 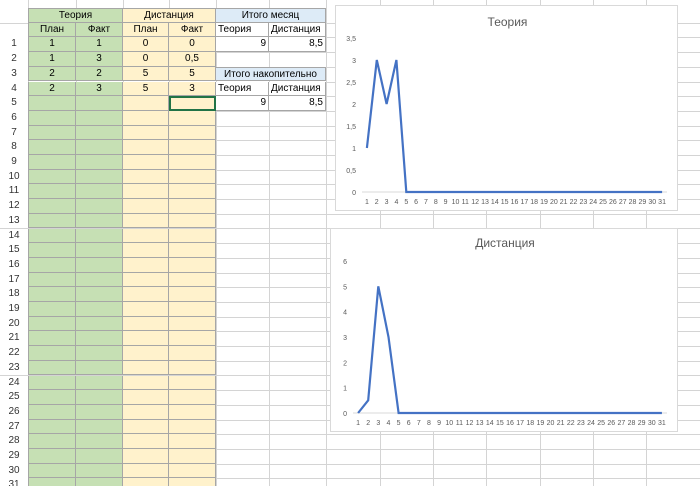 What do you see at coordinates (14, 250) in the screenshot?
I see `row-number: 15` at bounding box center [14, 250].